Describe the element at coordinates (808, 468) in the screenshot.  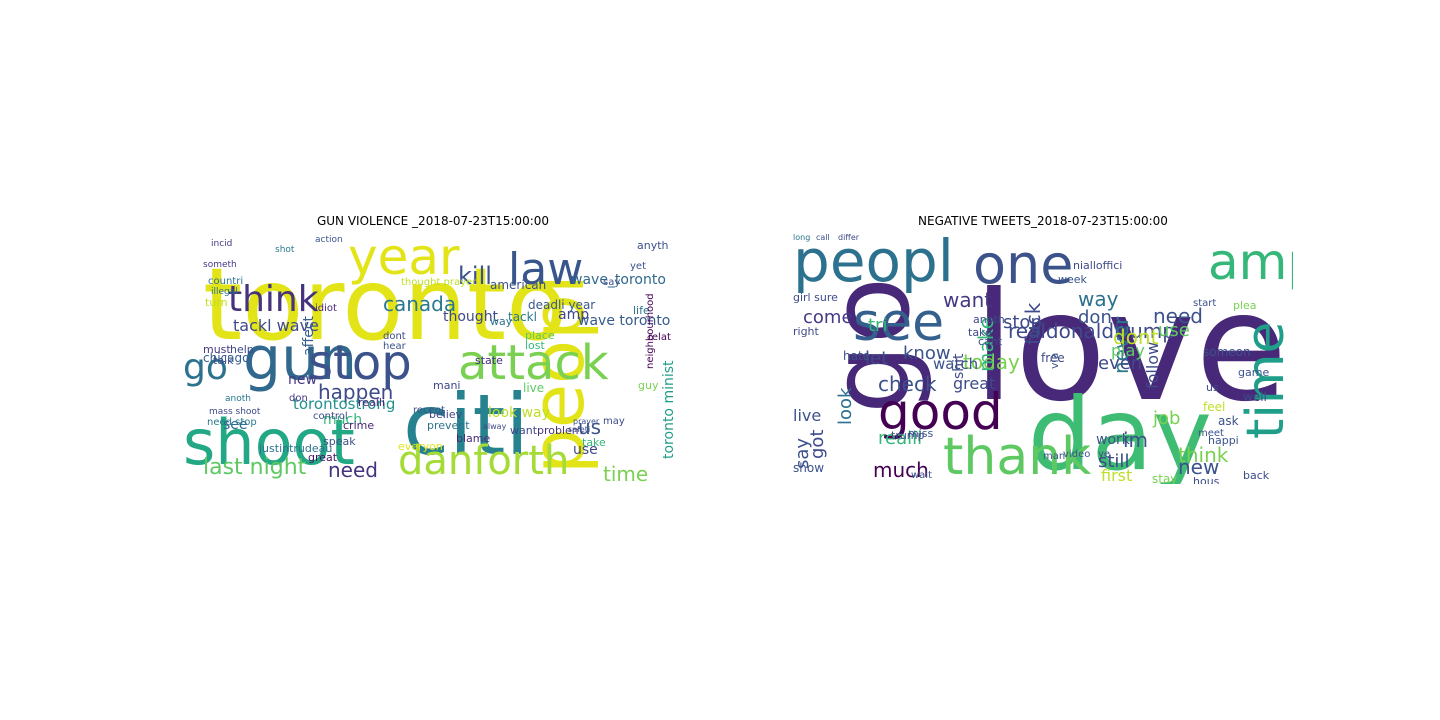
I see `word-show: show` at that location.